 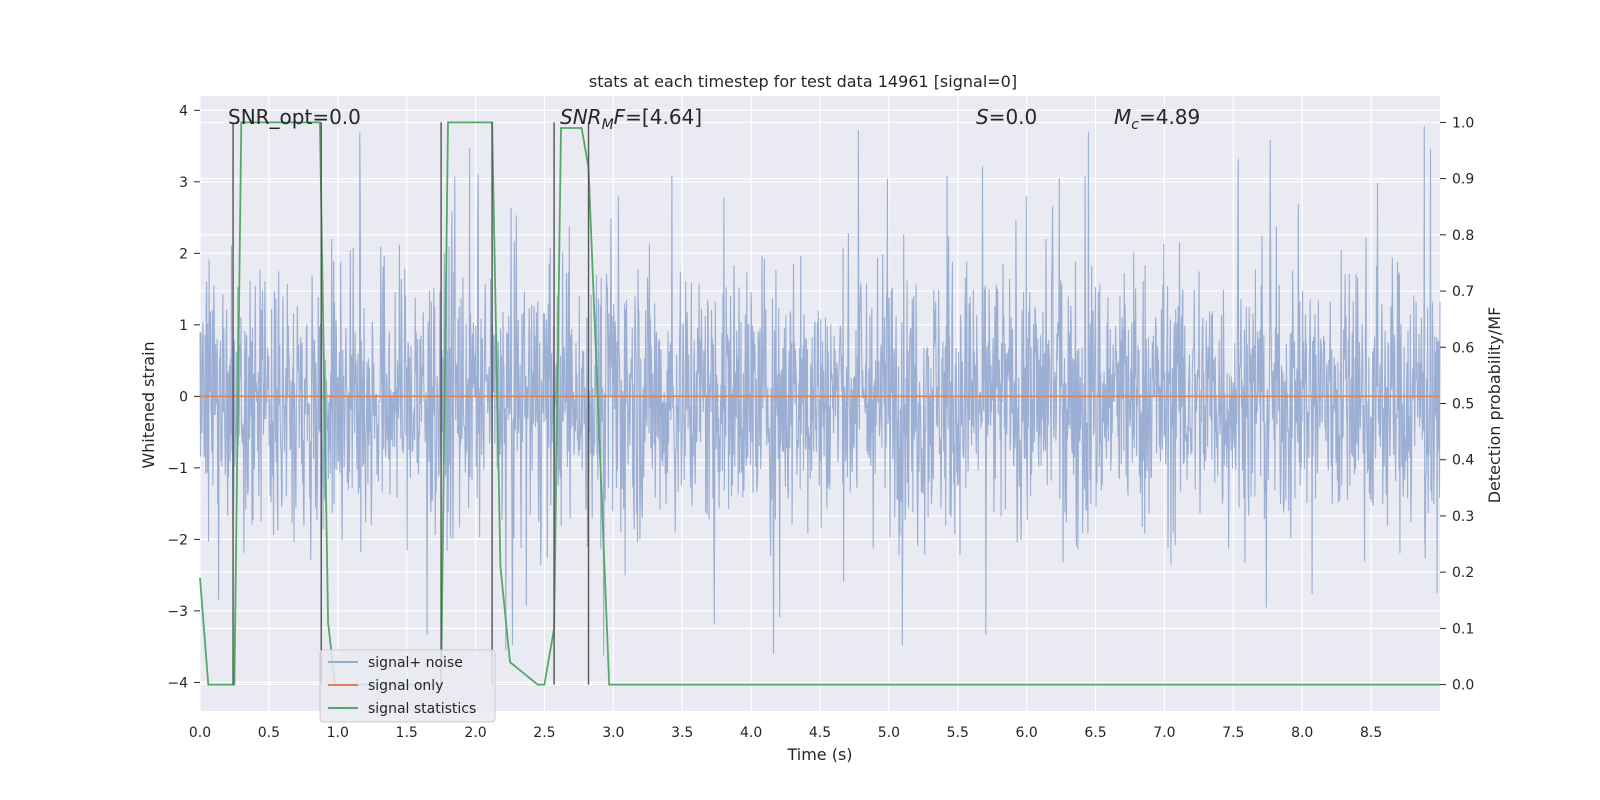 I want to click on x-tick-label: 0.5, so click(x=269, y=733).